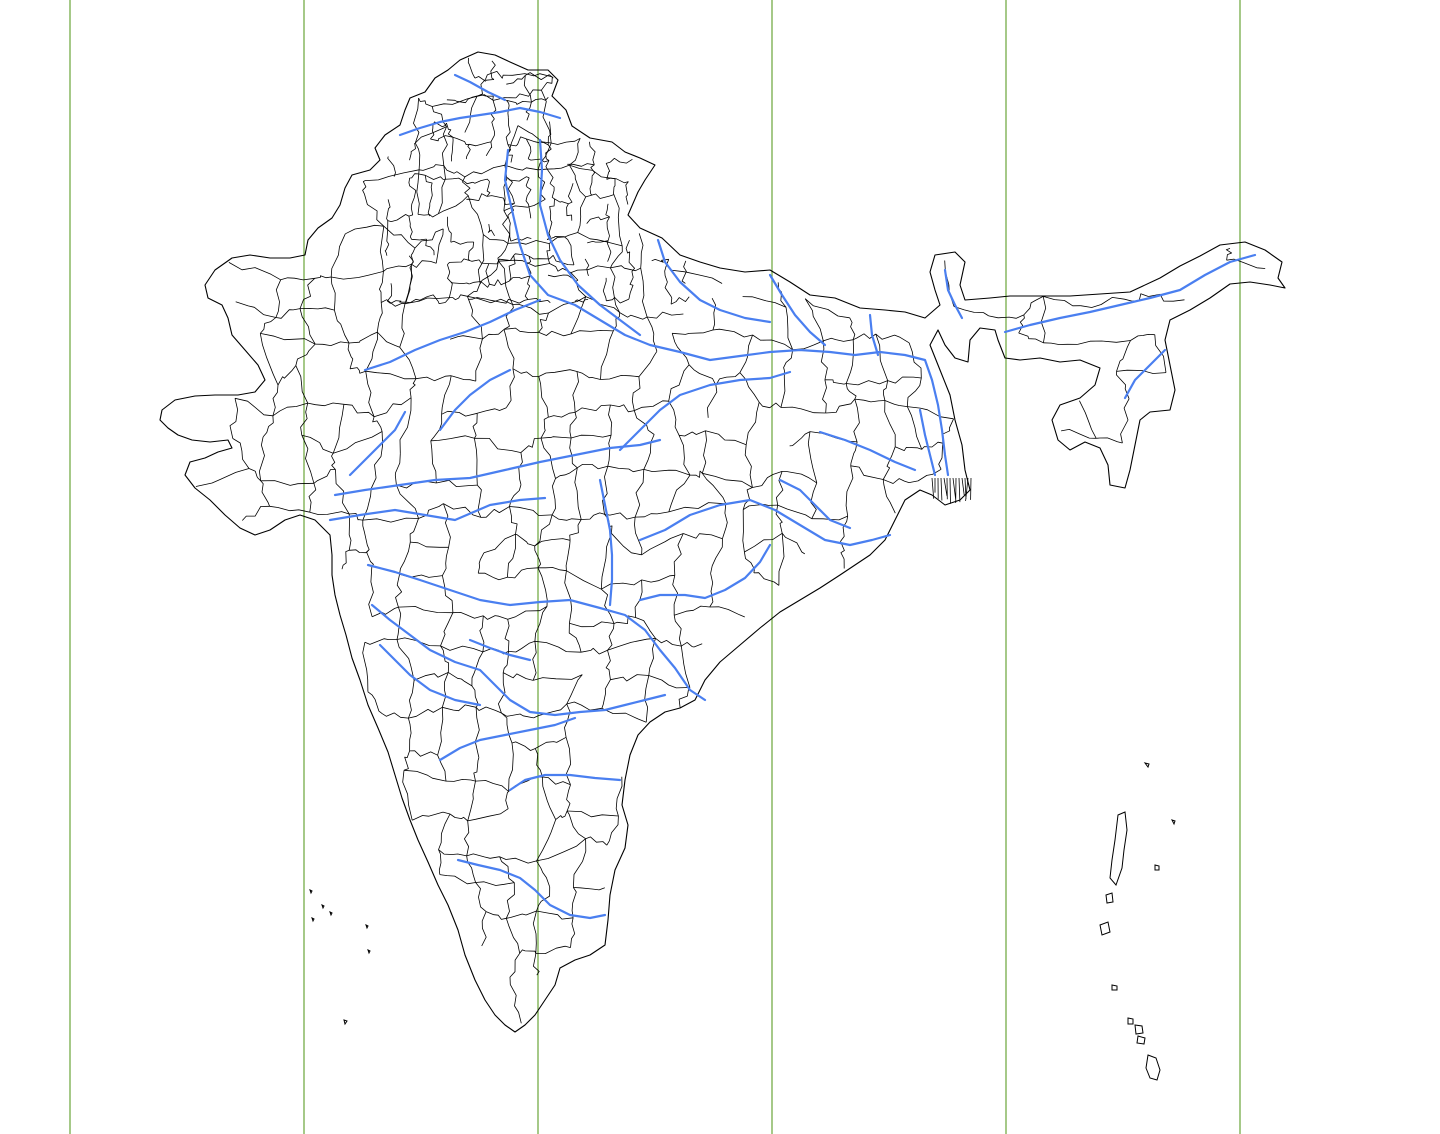  Describe the element at coordinates (437, 509) in the screenshot. I see `river-tapi` at that location.